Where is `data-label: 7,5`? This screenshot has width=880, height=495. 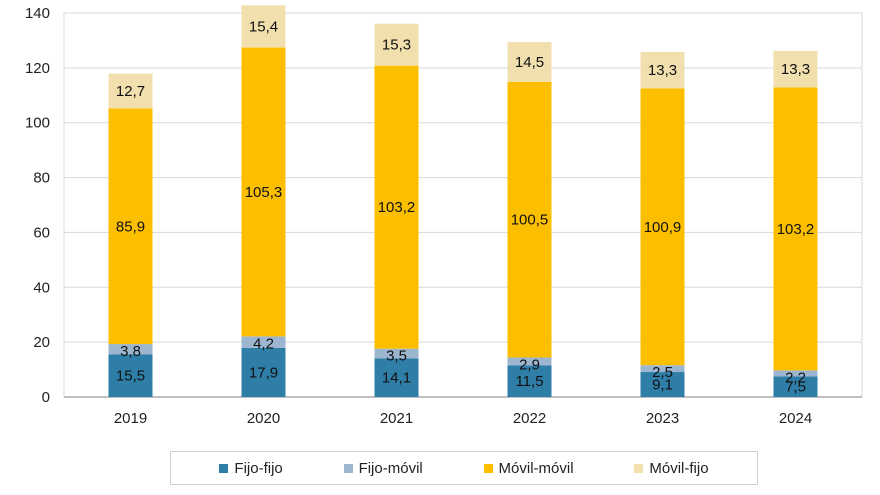
data-label: 7,5 is located at coordinates (795, 387).